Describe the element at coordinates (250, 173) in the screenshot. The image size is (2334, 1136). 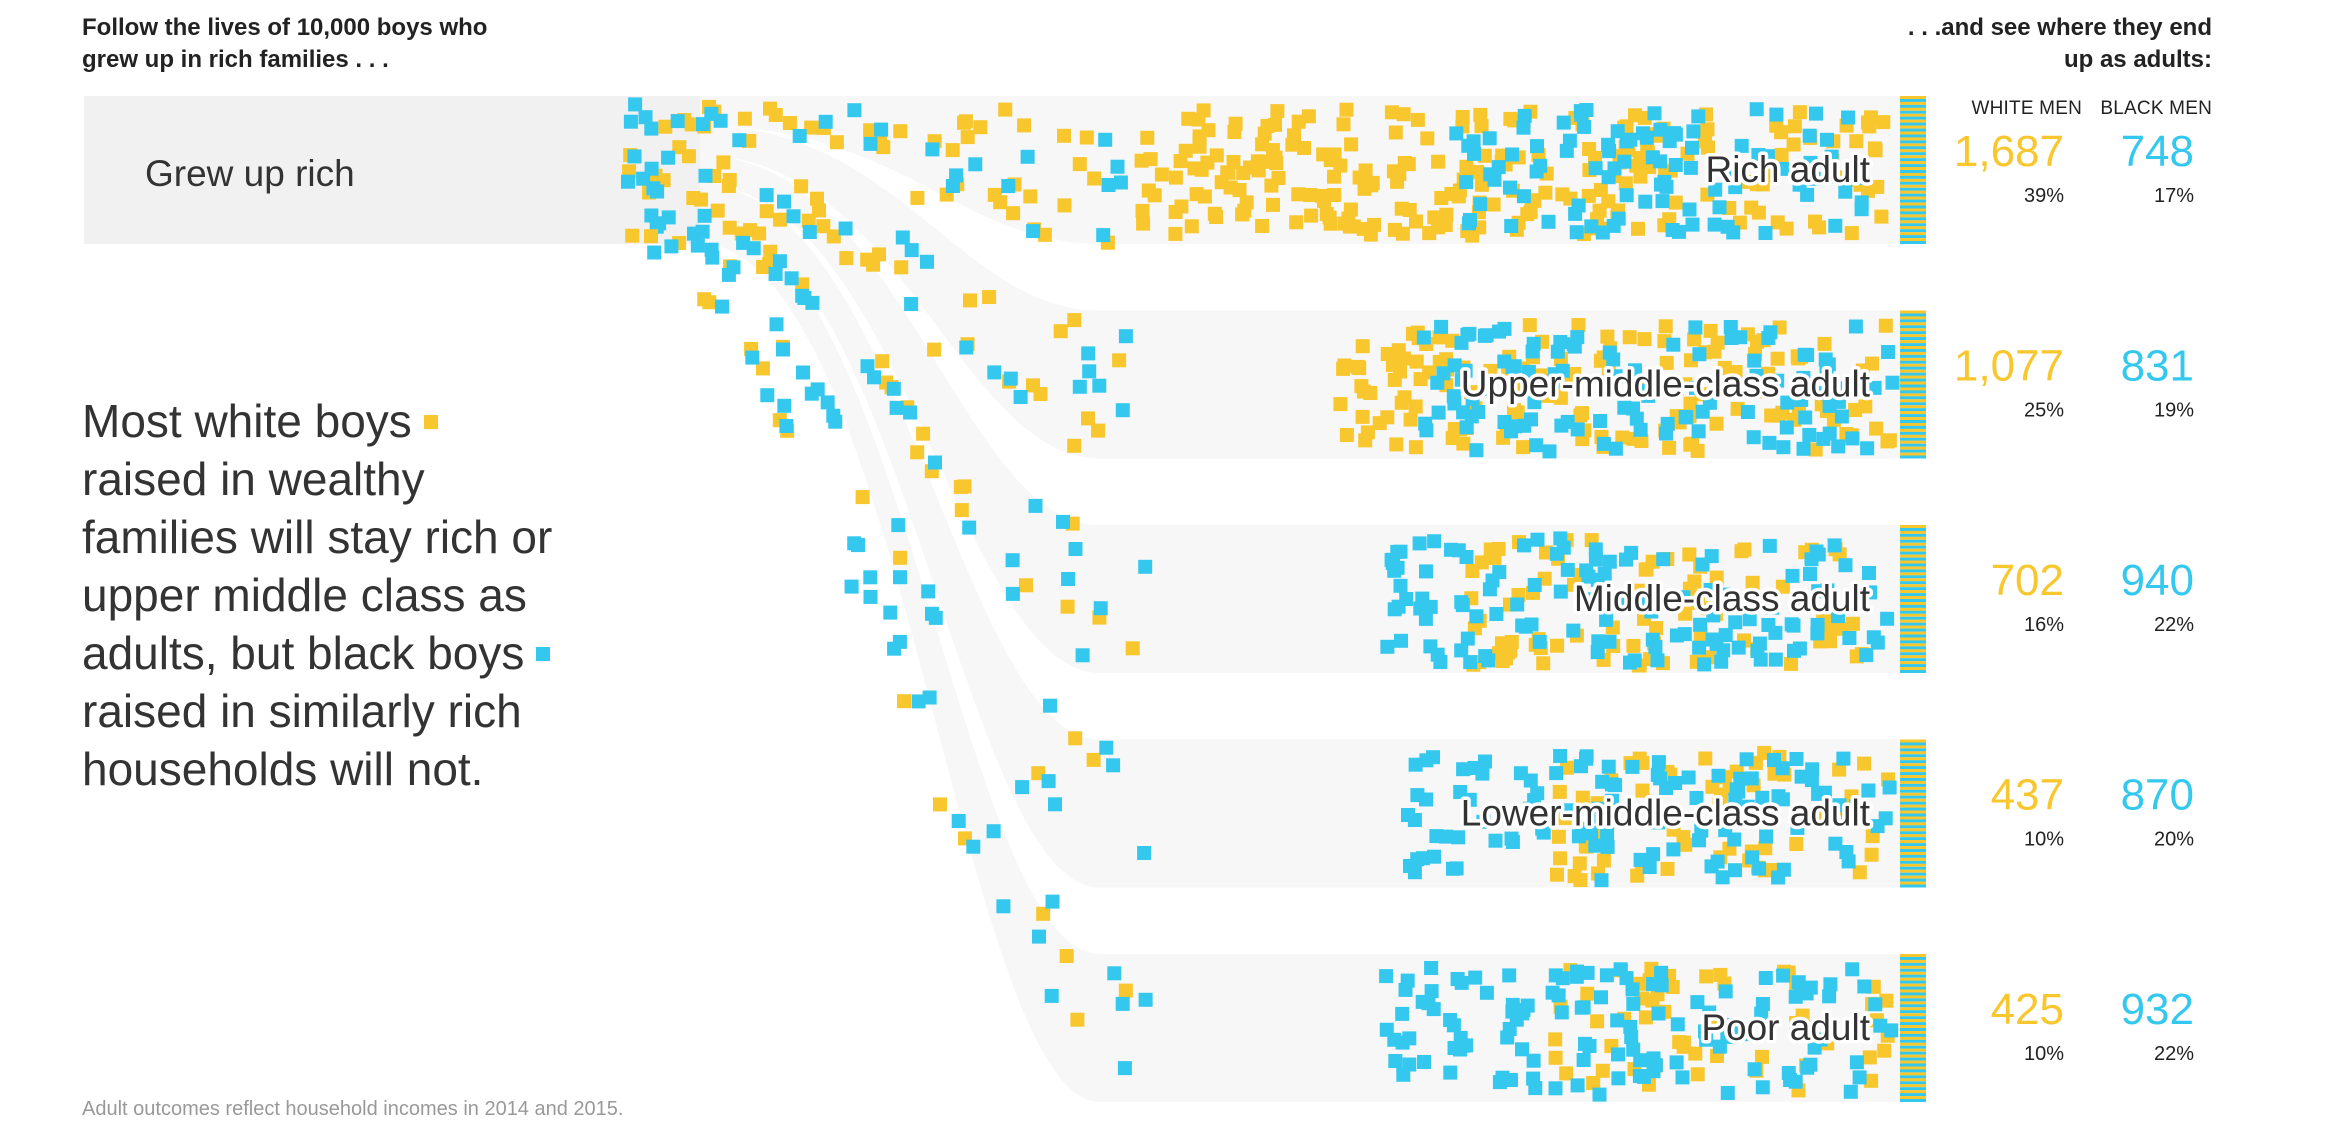
I see `origin-label: Grew up rich` at that location.